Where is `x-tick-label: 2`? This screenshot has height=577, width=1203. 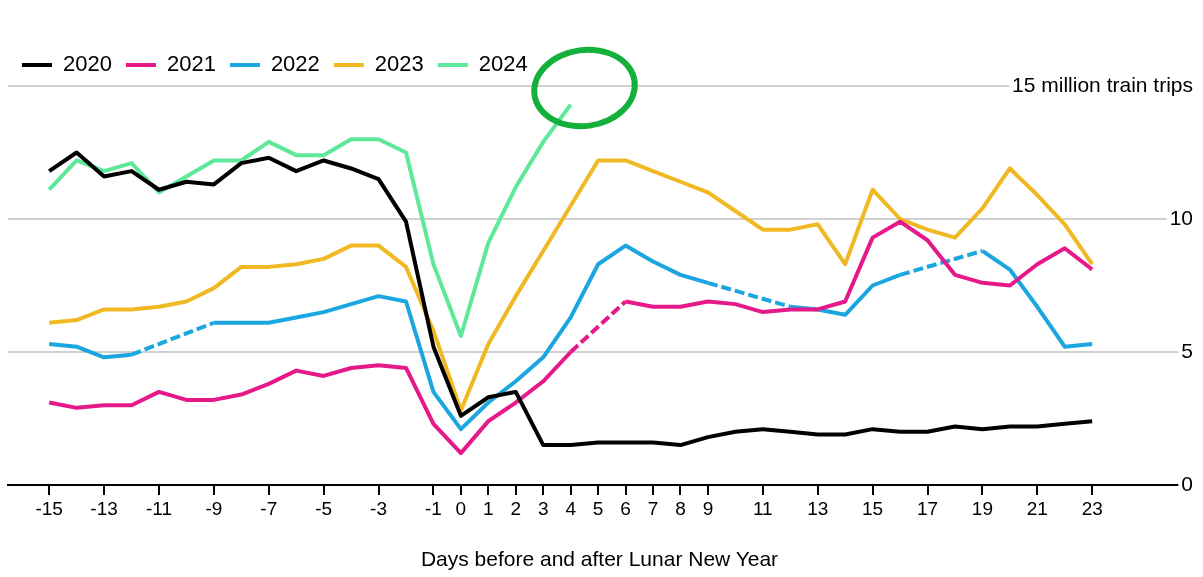
x-tick-label: 2 is located at coordinates (516, 508).